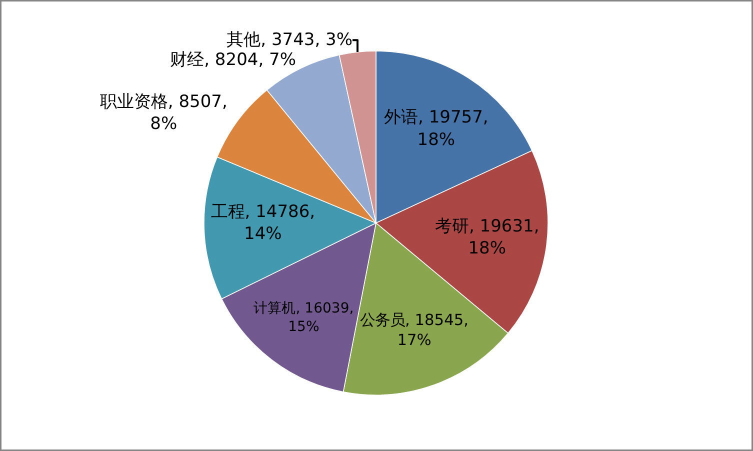  I want to click on slice-label: 工程, 14786, 14%, so click(263, 223).